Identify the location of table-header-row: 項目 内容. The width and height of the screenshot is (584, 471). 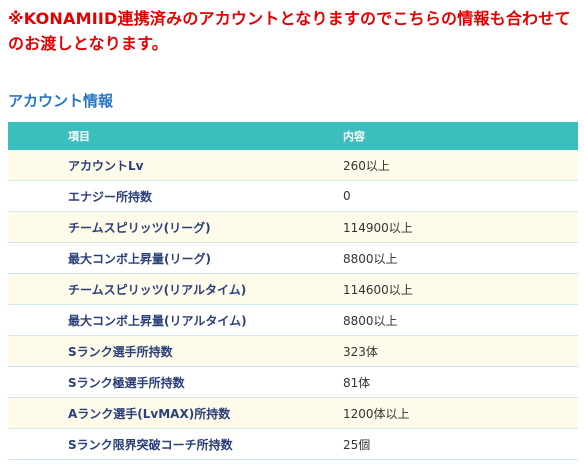
(293, 136).